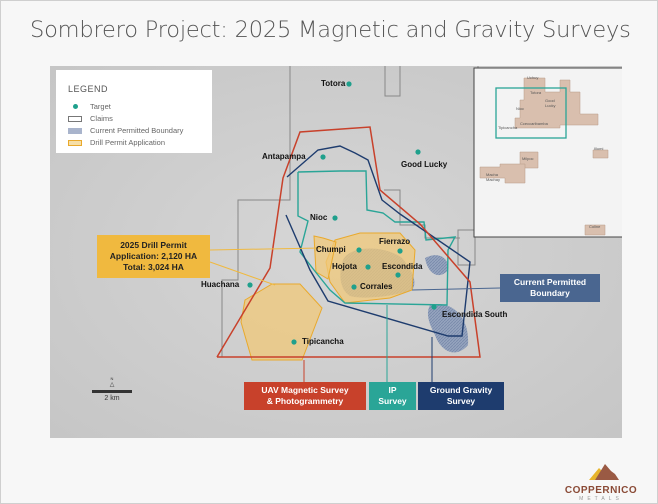 This screenshot has height=504, width=658. What do you see at coordinates (88, 89) in the screenshot?
I see `legend-heading: LEGEND` at bounding box center [88, 89].